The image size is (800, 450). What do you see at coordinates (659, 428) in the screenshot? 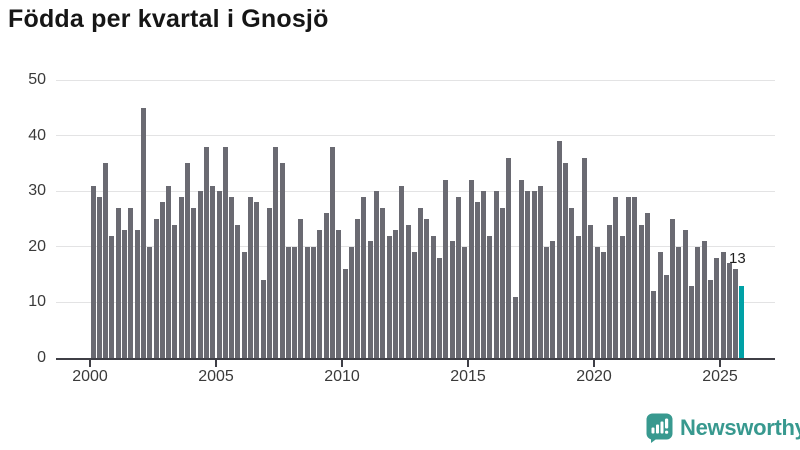
I see `speech-bubble-bar-chart-icon` at bounding box center [659, 428].